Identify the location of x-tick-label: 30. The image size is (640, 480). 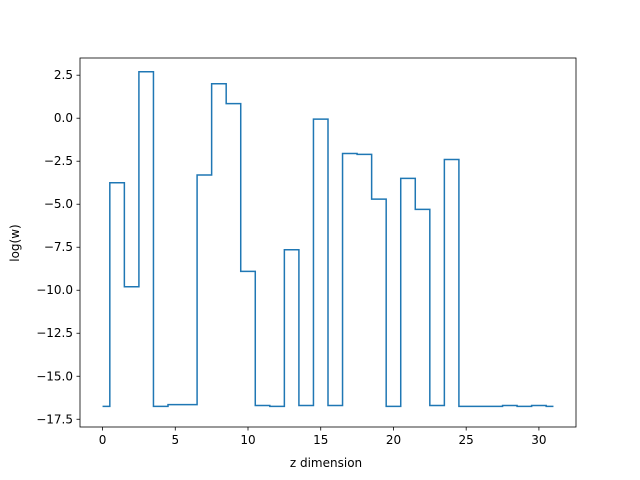
(538, 440).